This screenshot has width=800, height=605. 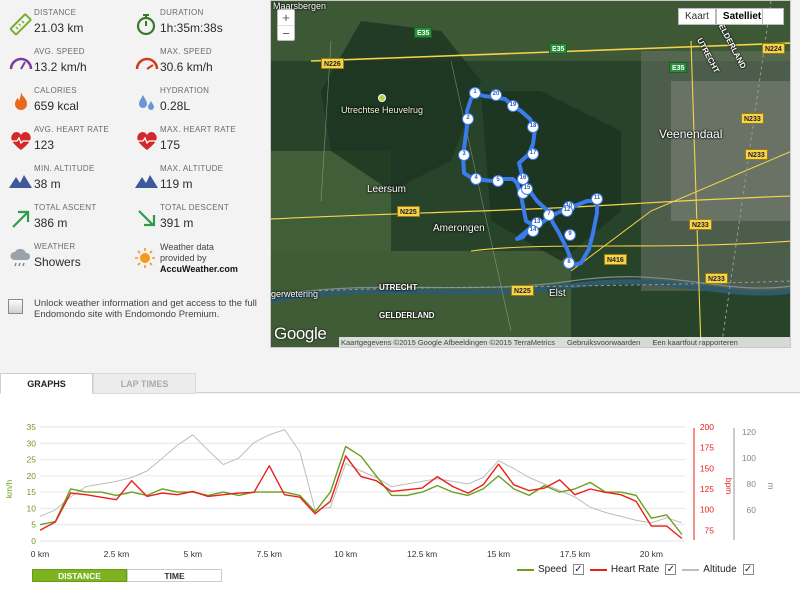 I want to click on report-error-link: Een kaartfout rapporteren, so click(x=695, y=342).